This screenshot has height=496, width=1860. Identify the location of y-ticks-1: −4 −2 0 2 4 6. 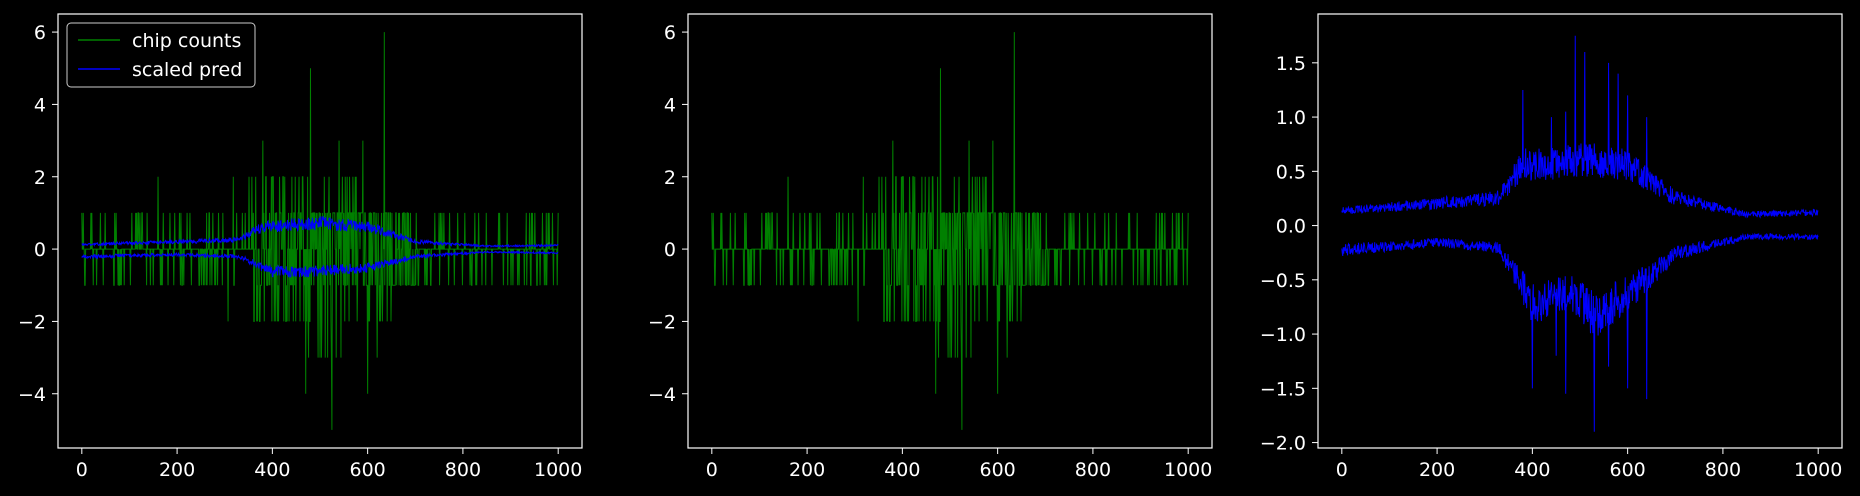
(38, 214).